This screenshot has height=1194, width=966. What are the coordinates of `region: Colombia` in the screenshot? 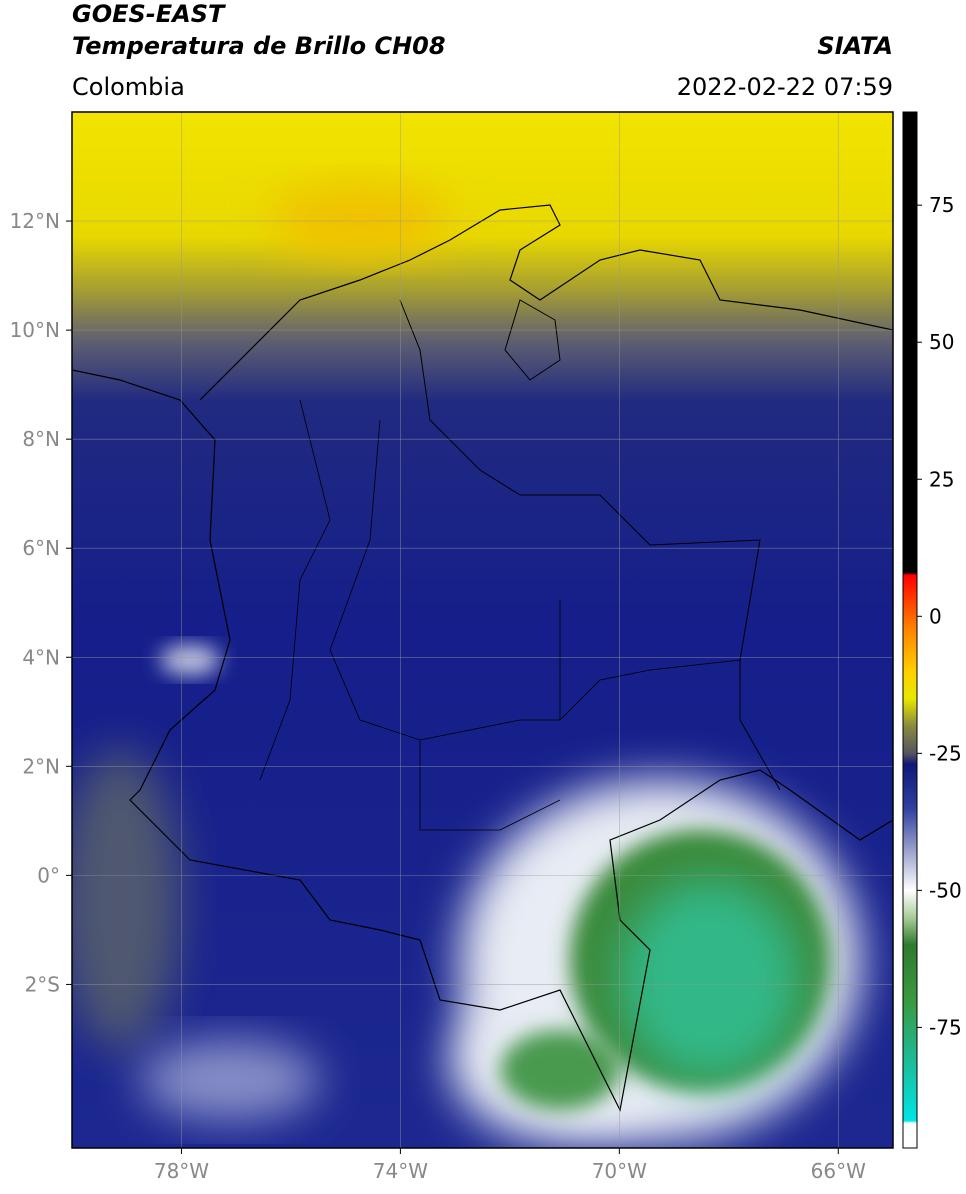 It's located at (128, 87).